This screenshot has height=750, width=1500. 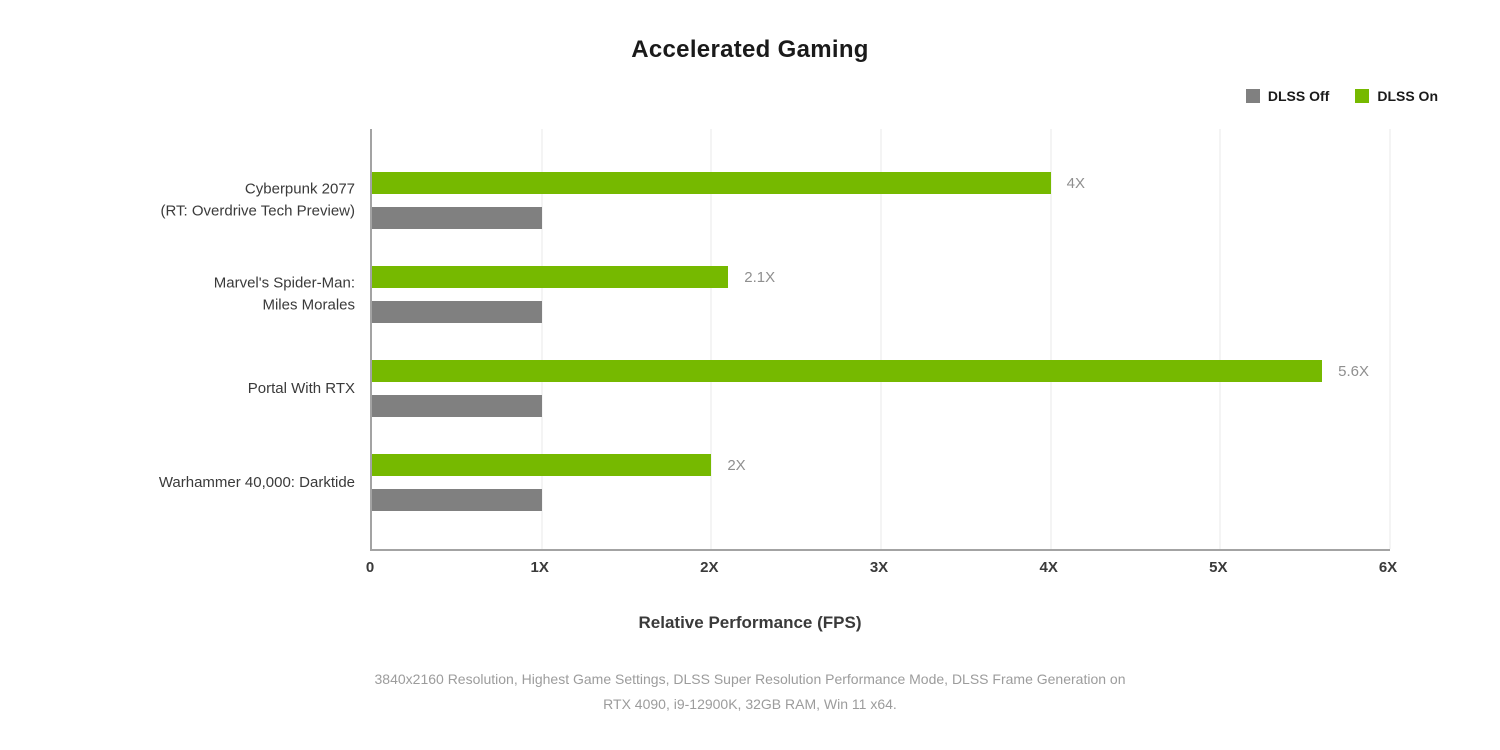 I want to click on chart-title: Accelerated Gaming, so click(x=750, y=49).